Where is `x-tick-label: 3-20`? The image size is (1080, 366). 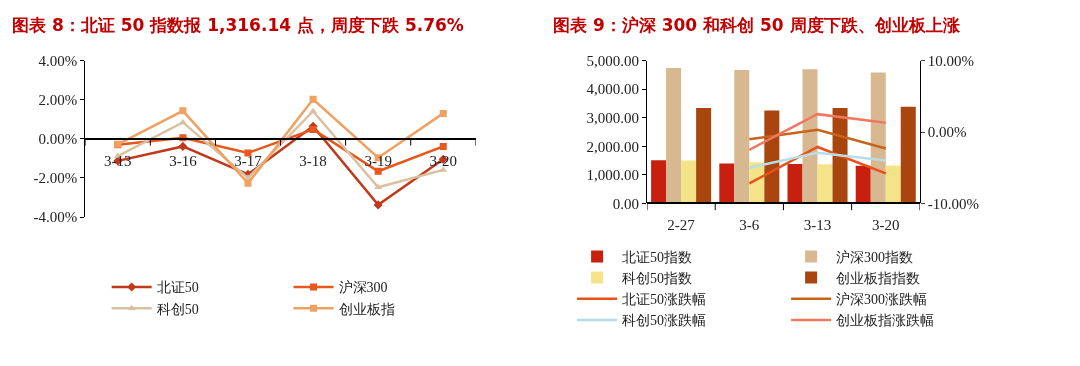
x-tick-label: 3-20 is located at coordinates (885, 225).